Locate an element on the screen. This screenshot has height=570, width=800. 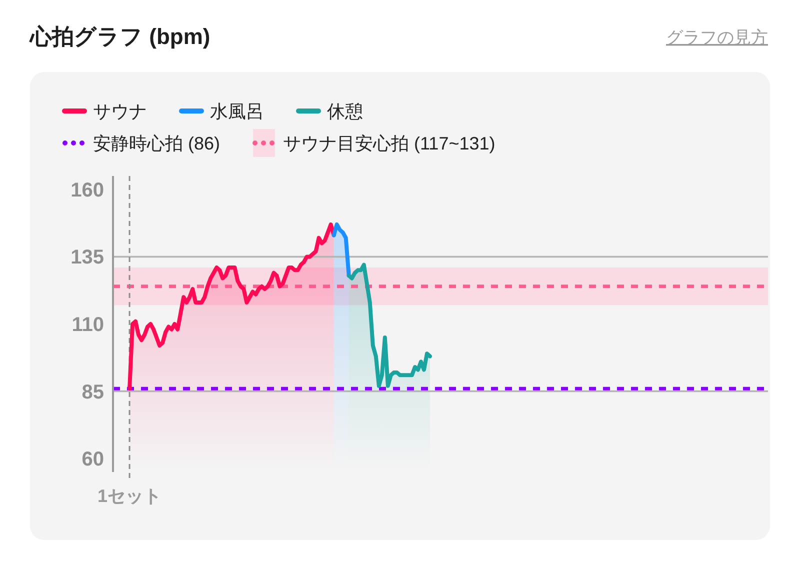
x-tick-label: 1セット is located at coordinates (130, 496).